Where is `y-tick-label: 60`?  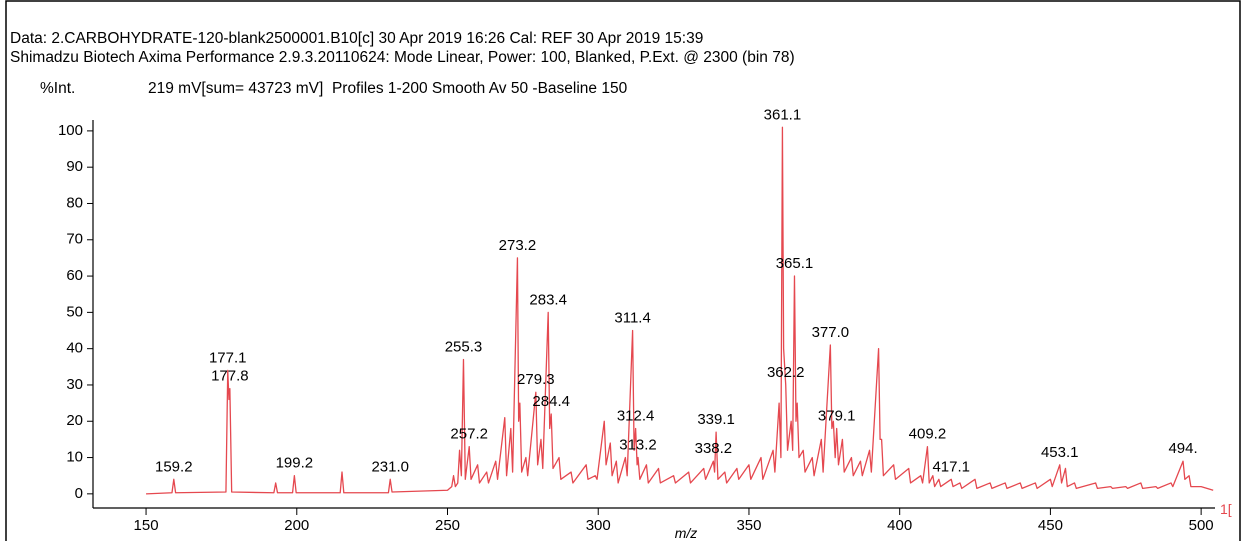
y-tick-label: 60 is located at coordinates (74, 275).